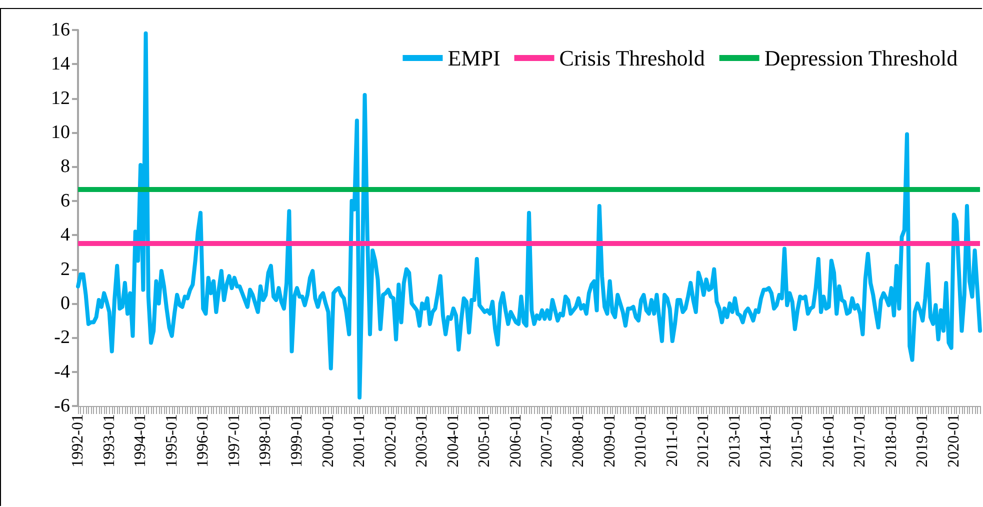  What do you see at coordinates (359, 441) in the screenshot?
I see `x-tick-label: 2001-01` at bounding box center [359, 441].